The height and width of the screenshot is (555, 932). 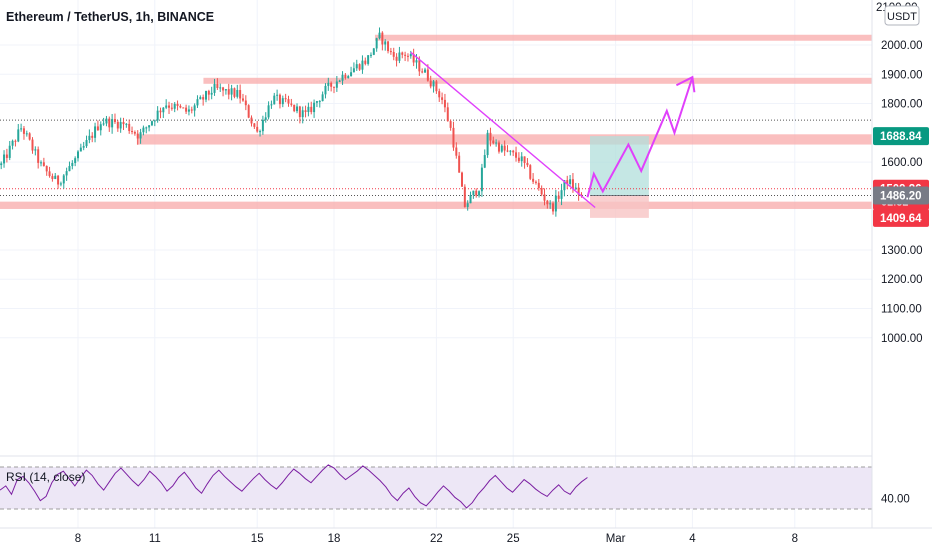 What do you see at coordinates (902, 15) in the screenshot?
I see `currency-badge: USDT` at bounding box center [902, 15].